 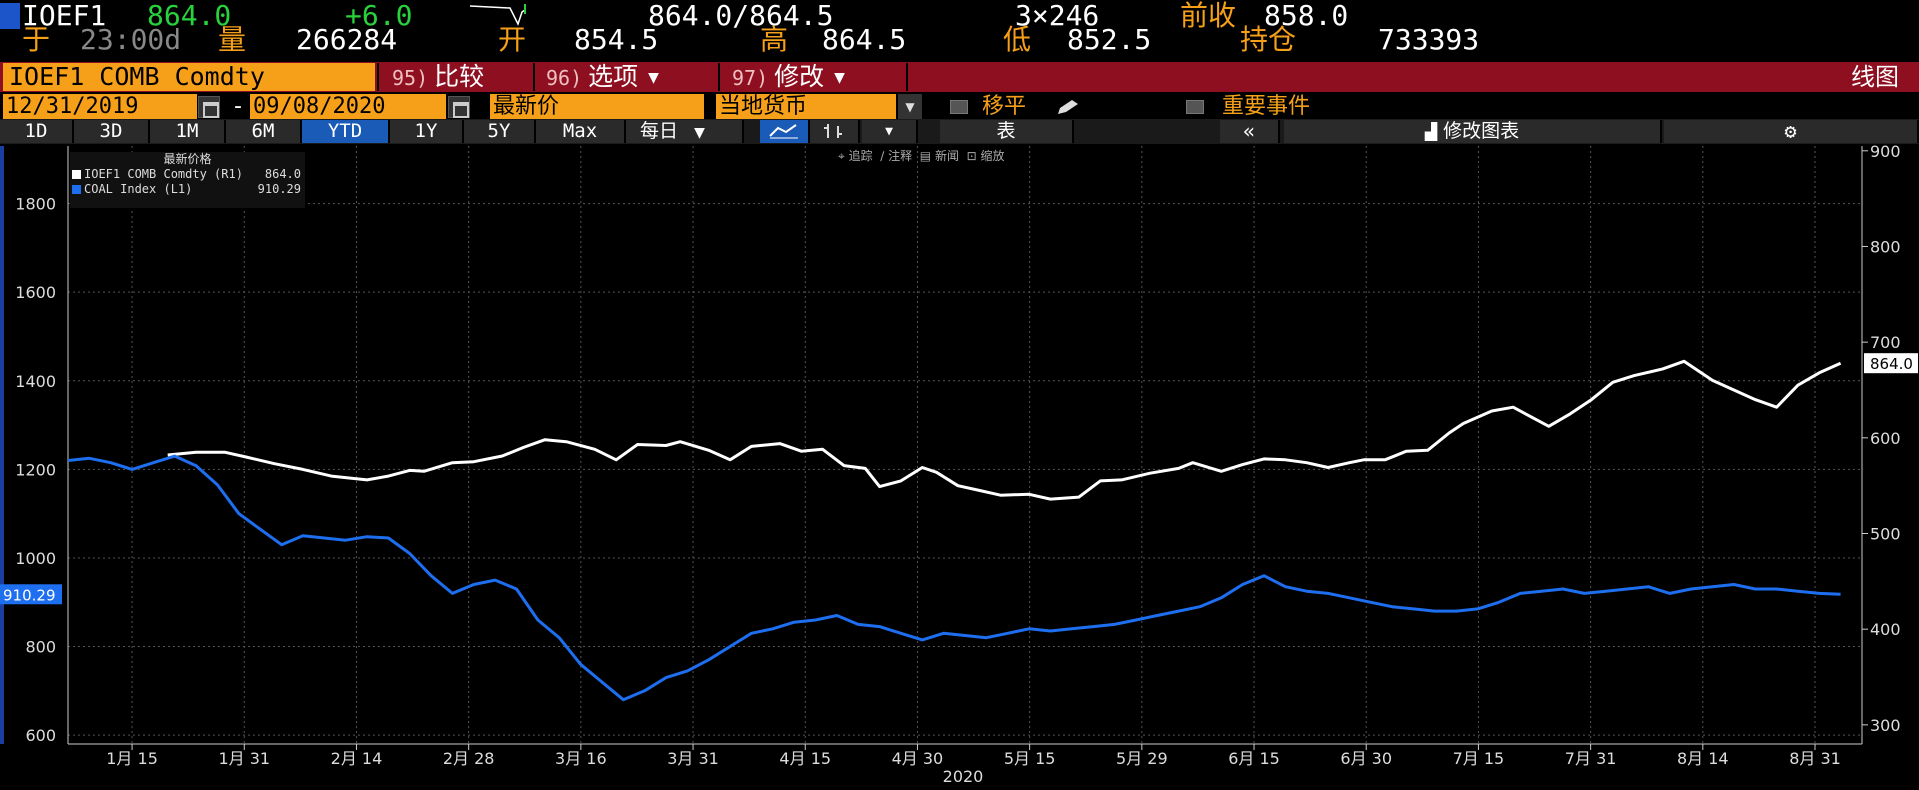 I want to click on start-date-input: 12/31/2019, so click(x=100, y=107).